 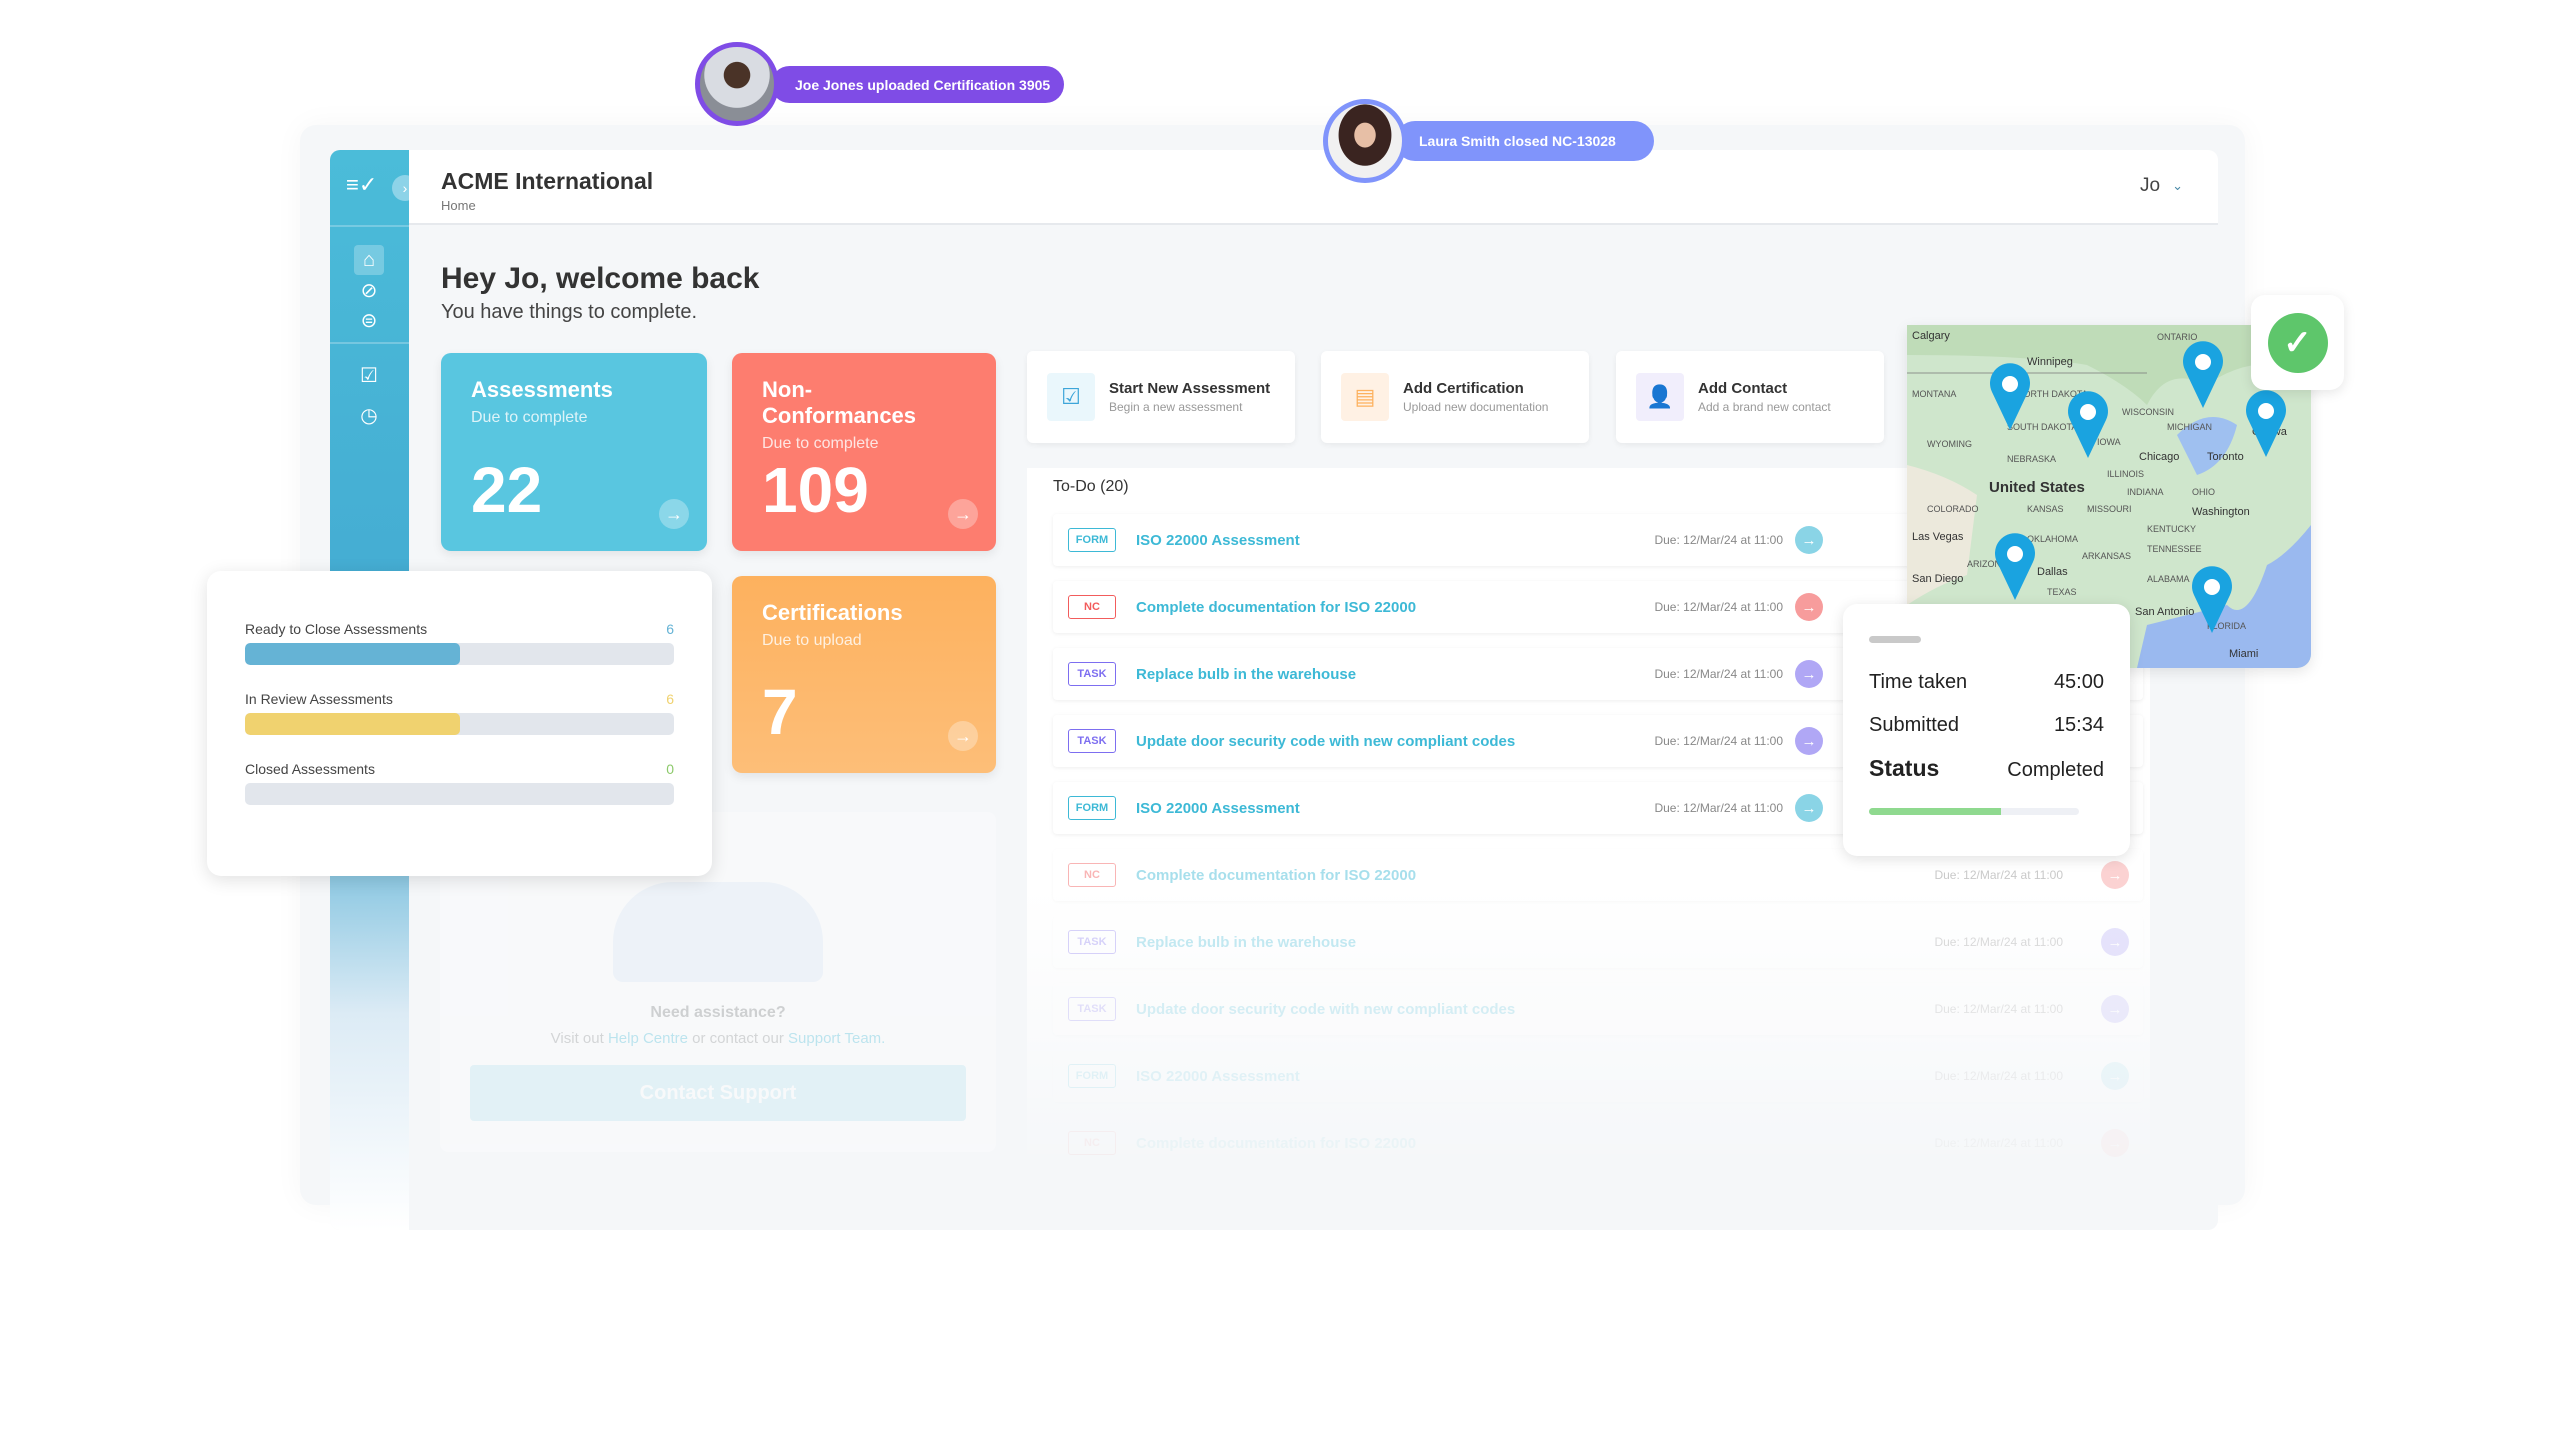 What do you see at coordinates (369, 343) in the screenshot?
I see `sidebar-divider` at bounding box center [369, 343].